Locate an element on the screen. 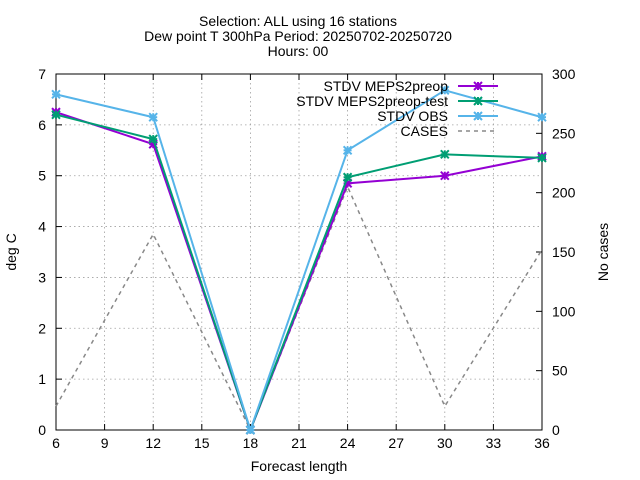 This screenshot has height=480, width=640. legend-label: STDV OBS is located at coordinates (412, 116).